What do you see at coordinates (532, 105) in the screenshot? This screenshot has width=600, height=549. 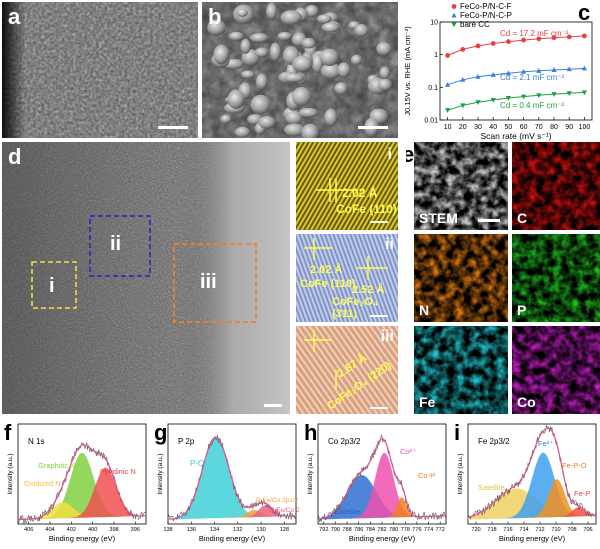 I see `capacitance-annotation: Cd = 0.4 mF cm⁻²` at bounding box center [532, 105].